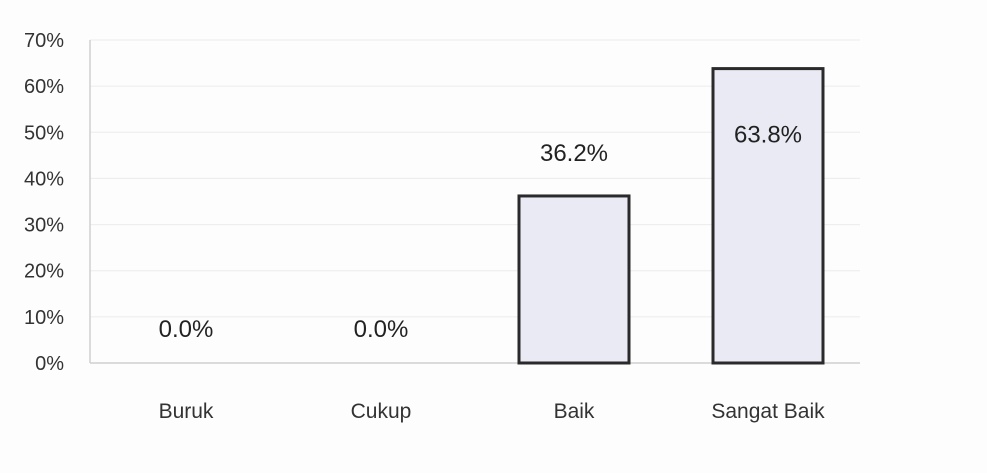 The width and height of the screenshot is (987, 473). Describe the element at coordinates (186, 411) in the screenshot. I see `x-tick-label: Buruk` at that location.